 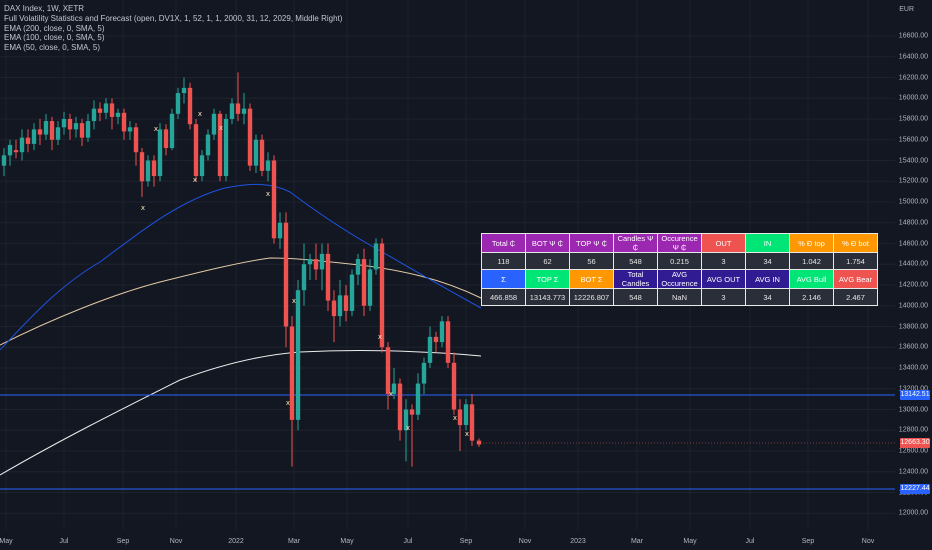 What do you see at coordinates (503, 261) in the screenshot?
I see `stats-cell: 118` at bounding box center [503, 261].